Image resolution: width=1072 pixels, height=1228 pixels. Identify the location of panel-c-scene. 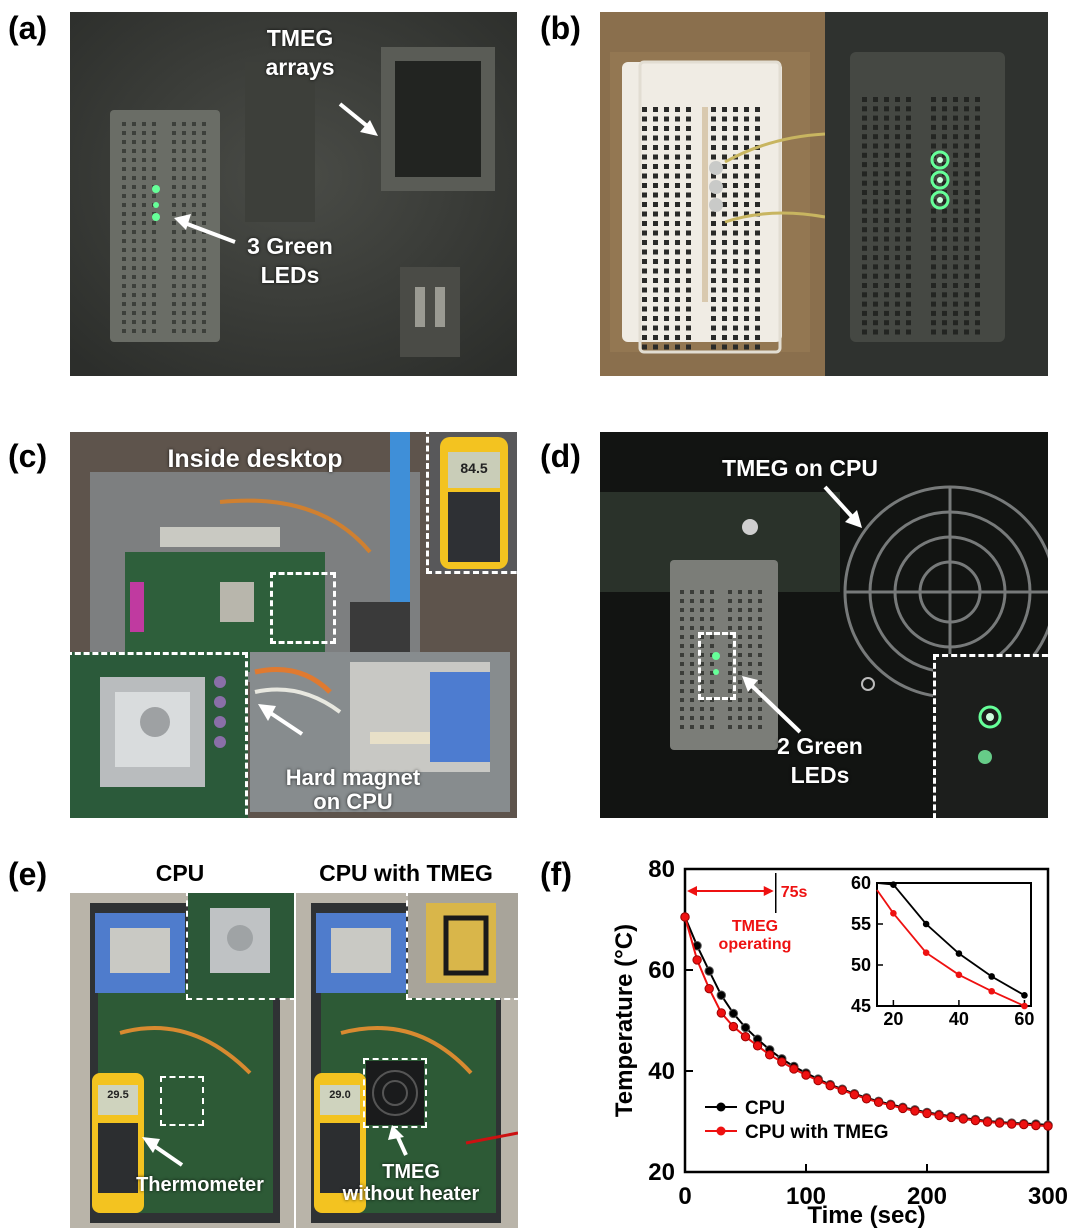
(293, 625).